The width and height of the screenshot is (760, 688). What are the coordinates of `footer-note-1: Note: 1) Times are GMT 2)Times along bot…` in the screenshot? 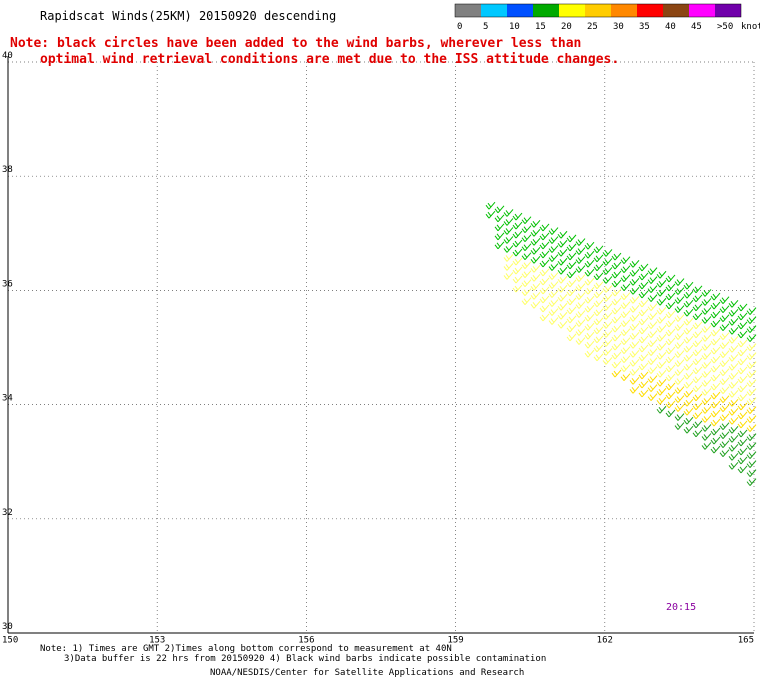 It's located at (246, 649).